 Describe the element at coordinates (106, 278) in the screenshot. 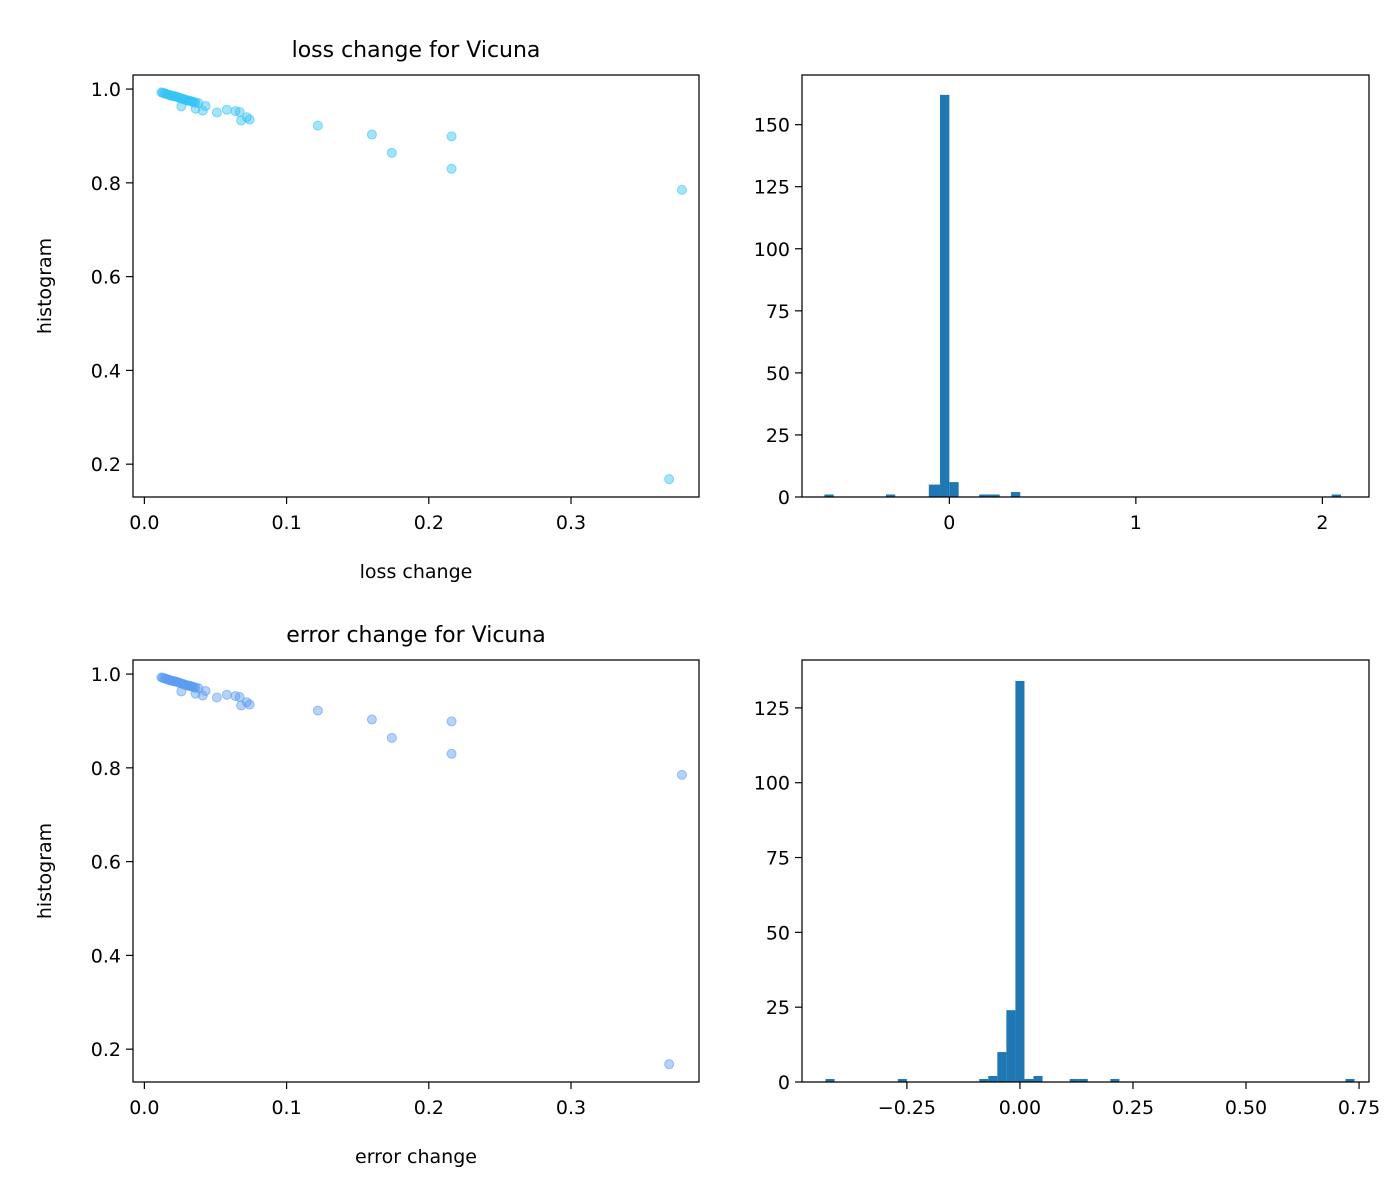

I see `loss-scatter-ytick-label: 0.6` at that location.